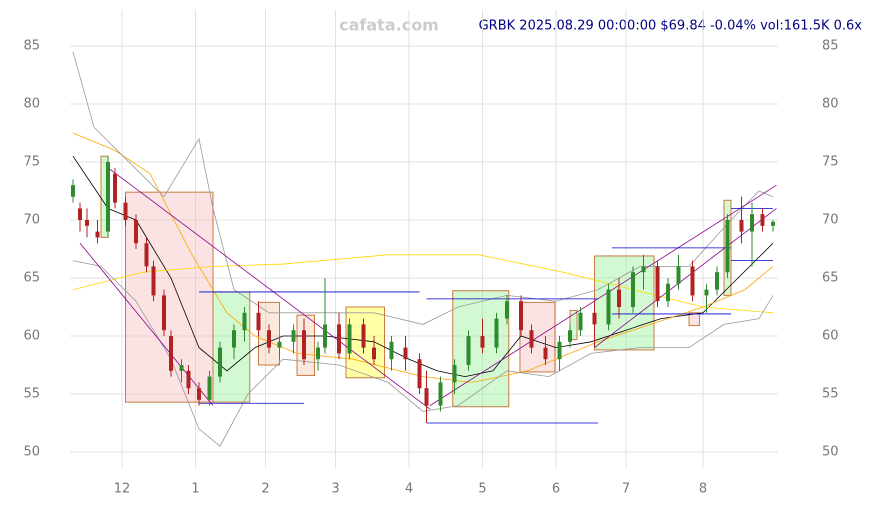  What do you see at coordinates (195, 489) in the screenshot?
I see `x-tick-label: 1` at bounding box center [195, 489].